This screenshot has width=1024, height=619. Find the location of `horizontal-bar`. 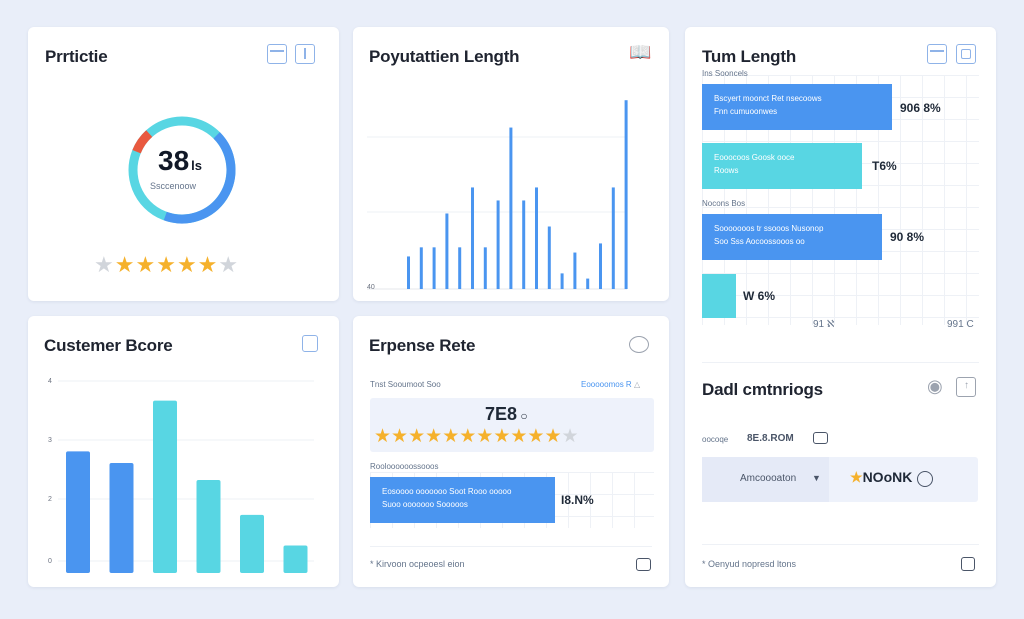

horizontal-bar is located at coordinates (719, 296).